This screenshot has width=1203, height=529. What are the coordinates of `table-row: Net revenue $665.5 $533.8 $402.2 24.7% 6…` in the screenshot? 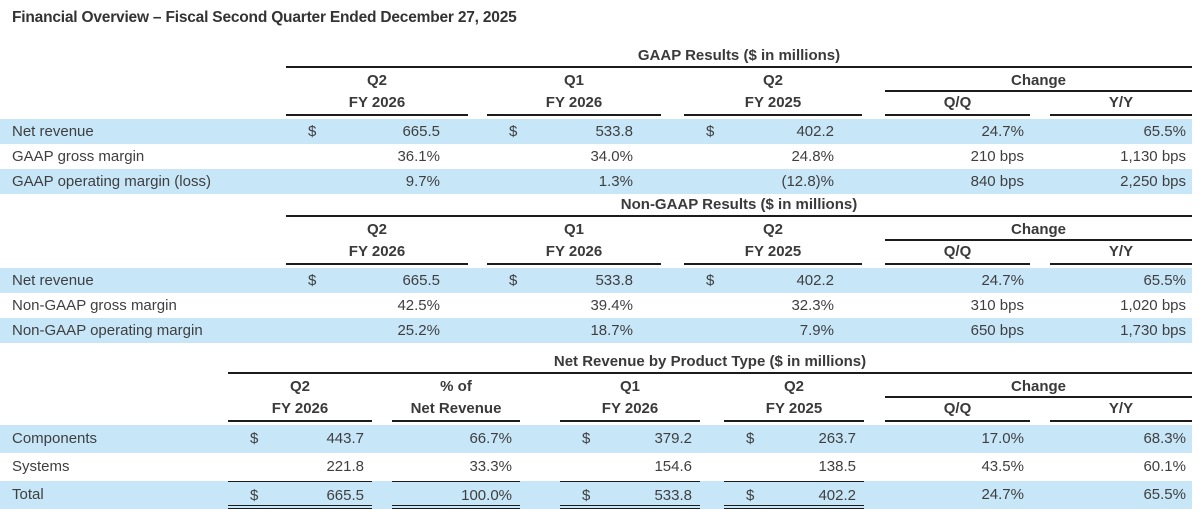 It's located at (596, 280).